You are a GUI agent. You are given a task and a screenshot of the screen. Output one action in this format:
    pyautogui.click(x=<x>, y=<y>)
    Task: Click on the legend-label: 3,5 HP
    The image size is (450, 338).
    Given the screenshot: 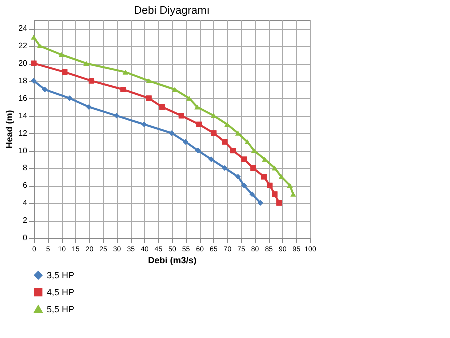 What is the action you would take?
    pyautogui.click(x=61, y=275)
    